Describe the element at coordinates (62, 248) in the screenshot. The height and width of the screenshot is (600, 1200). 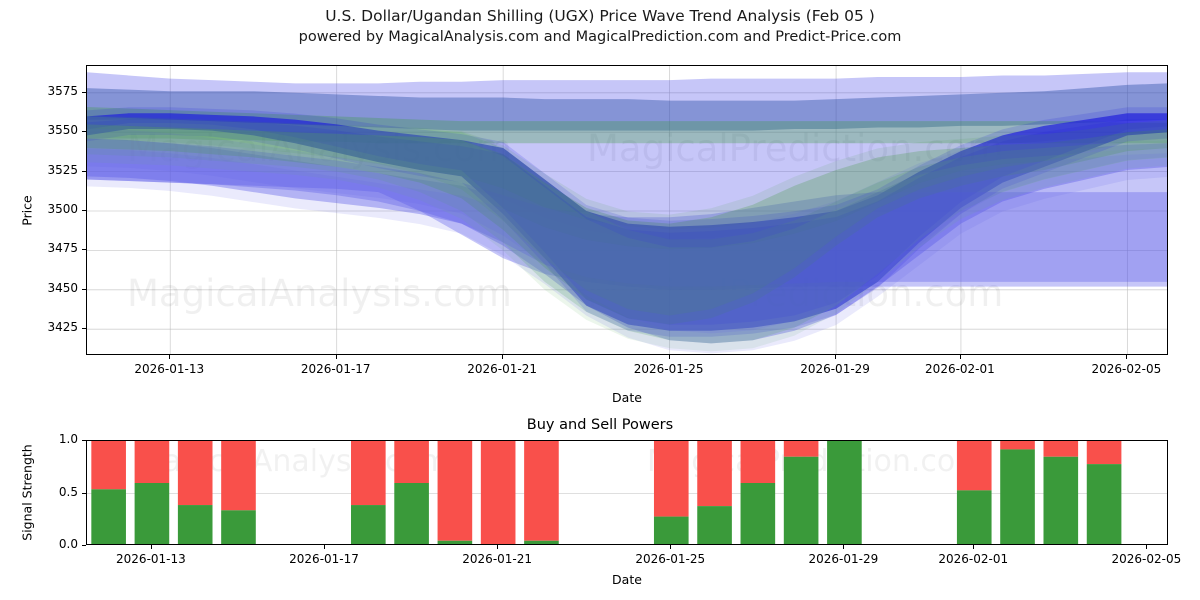
I see `price-y-tick-label: 3475` at that location.